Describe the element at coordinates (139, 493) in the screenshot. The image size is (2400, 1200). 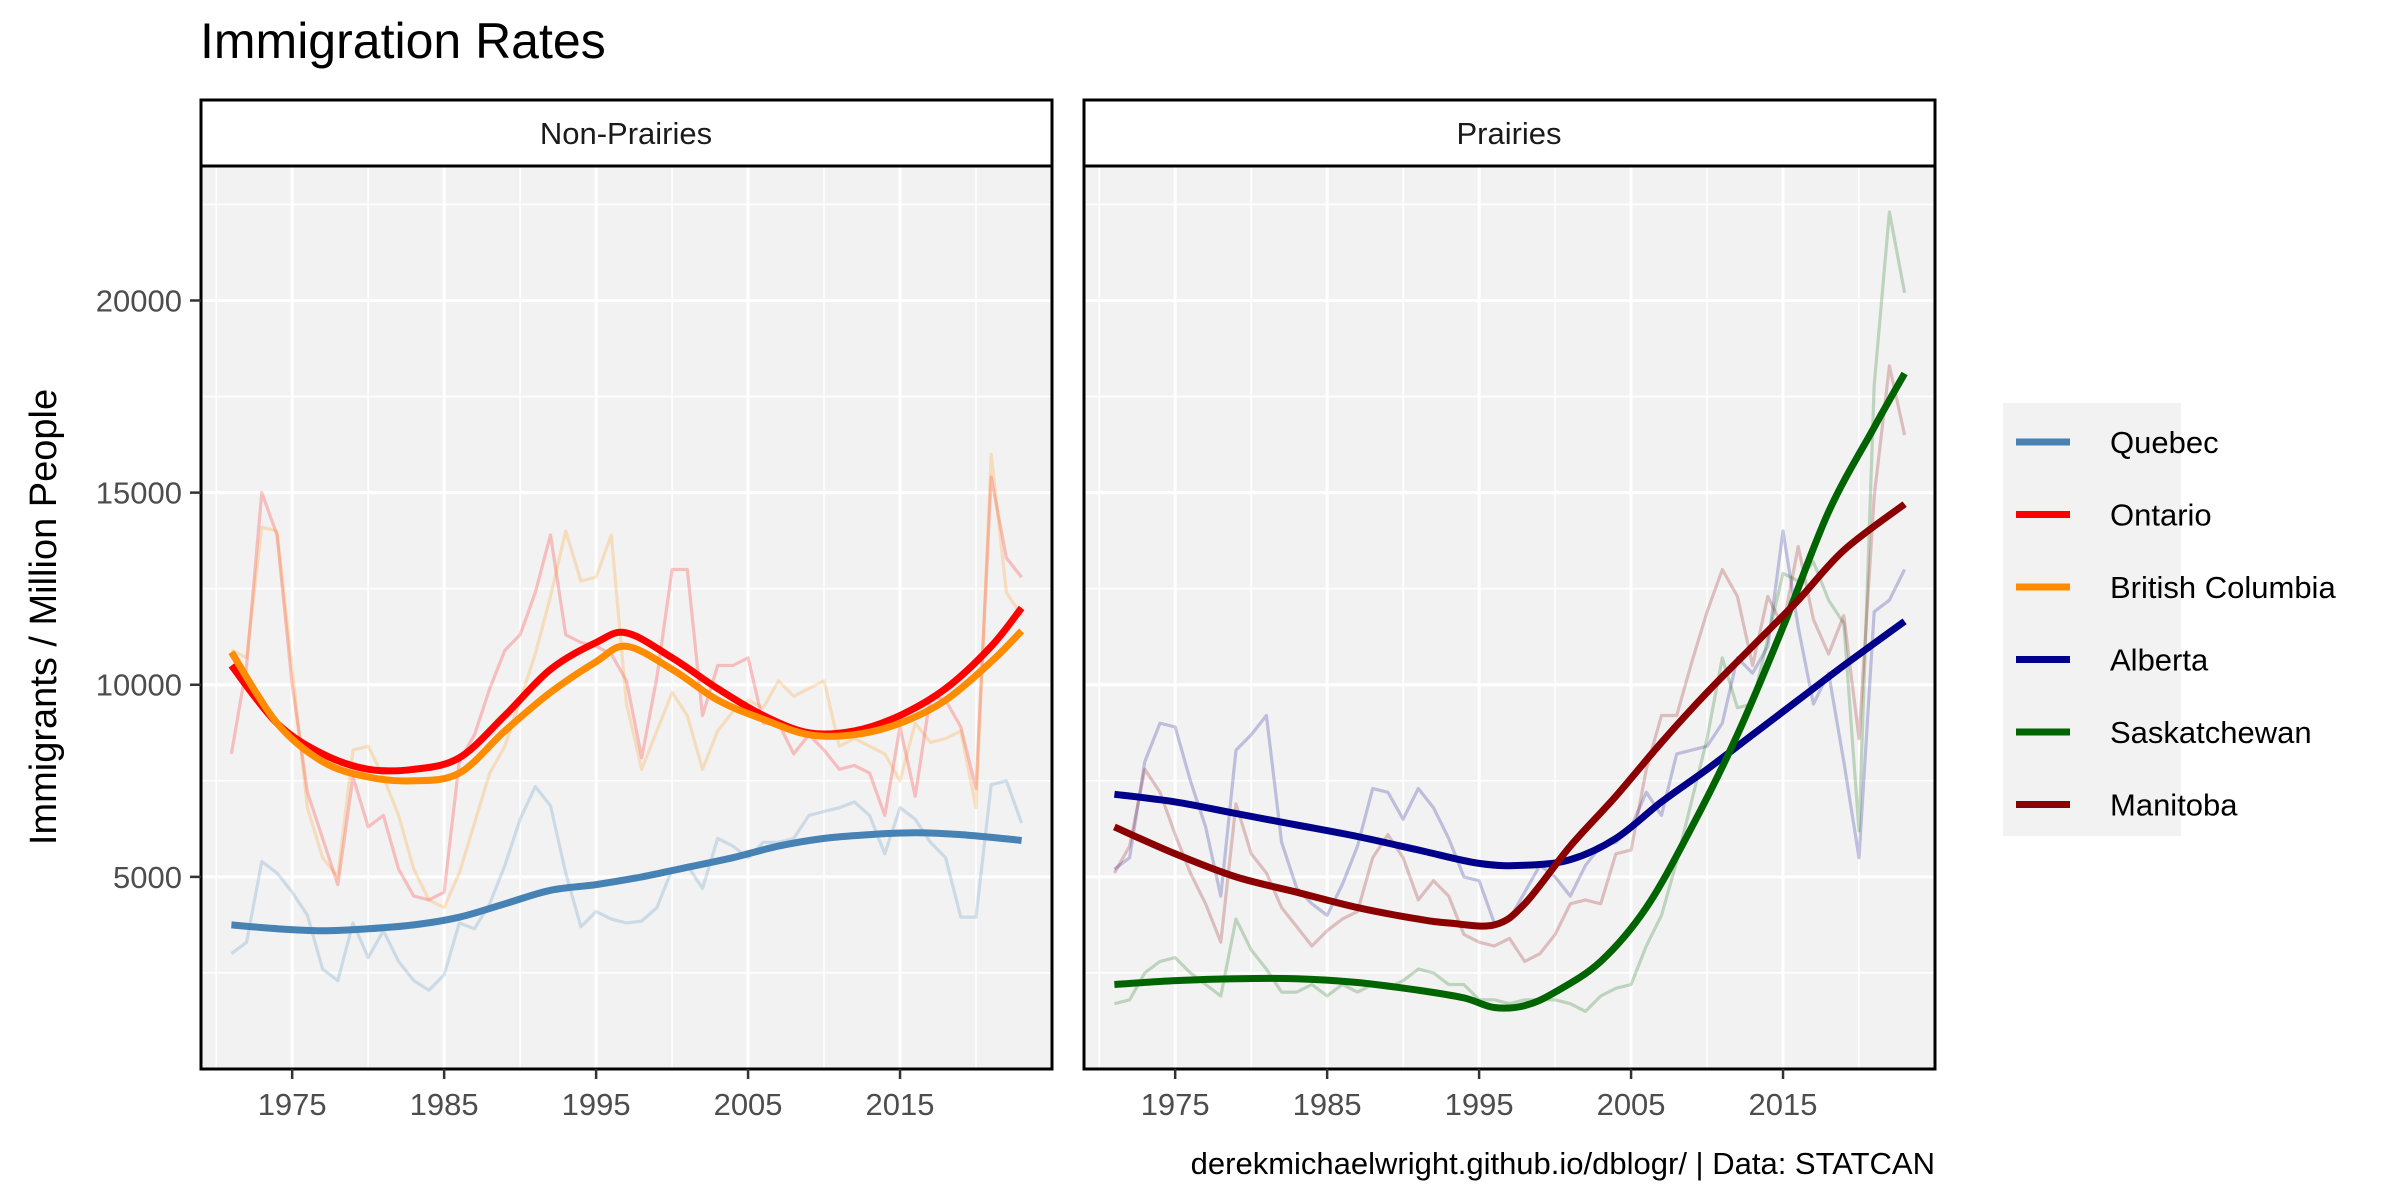
I see `y-tick-label: 15000` at that location.